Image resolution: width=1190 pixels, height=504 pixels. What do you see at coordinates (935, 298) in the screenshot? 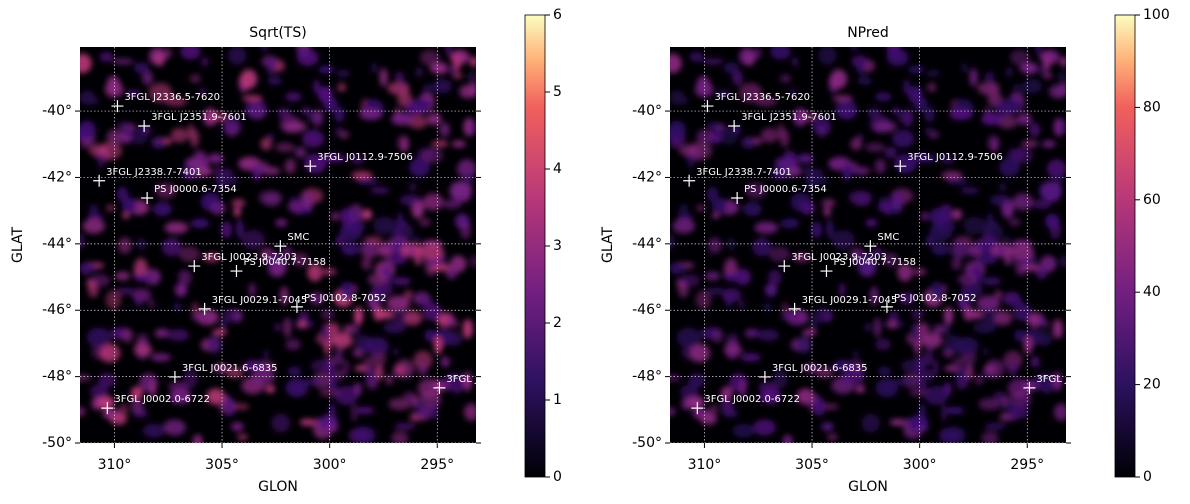
I see `source-label: PS J0102.8-7052` at bounding box center [935, 298].